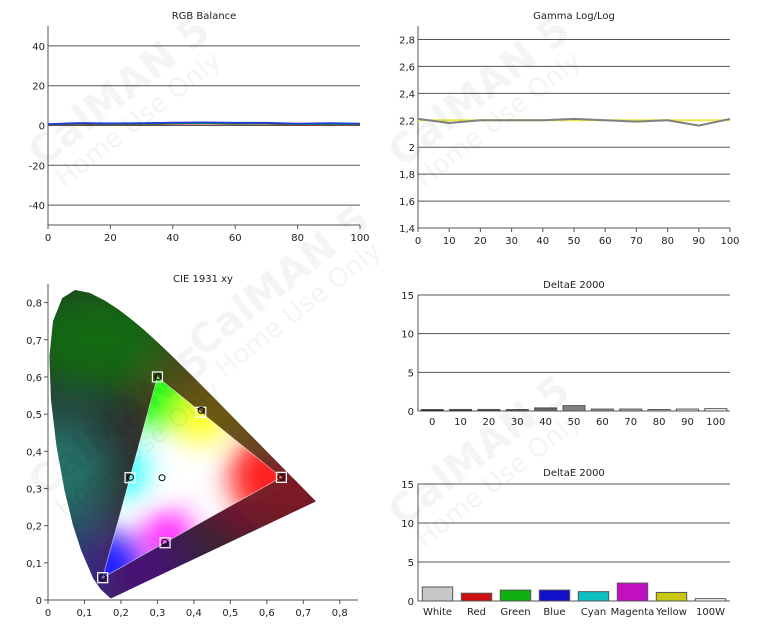 Image resolution: width=757 pixels, height=640 pixels. Describe the element at coordinates (42, 127) in the screenshot. I see `rgb-y-tick-label: 0` at that location.